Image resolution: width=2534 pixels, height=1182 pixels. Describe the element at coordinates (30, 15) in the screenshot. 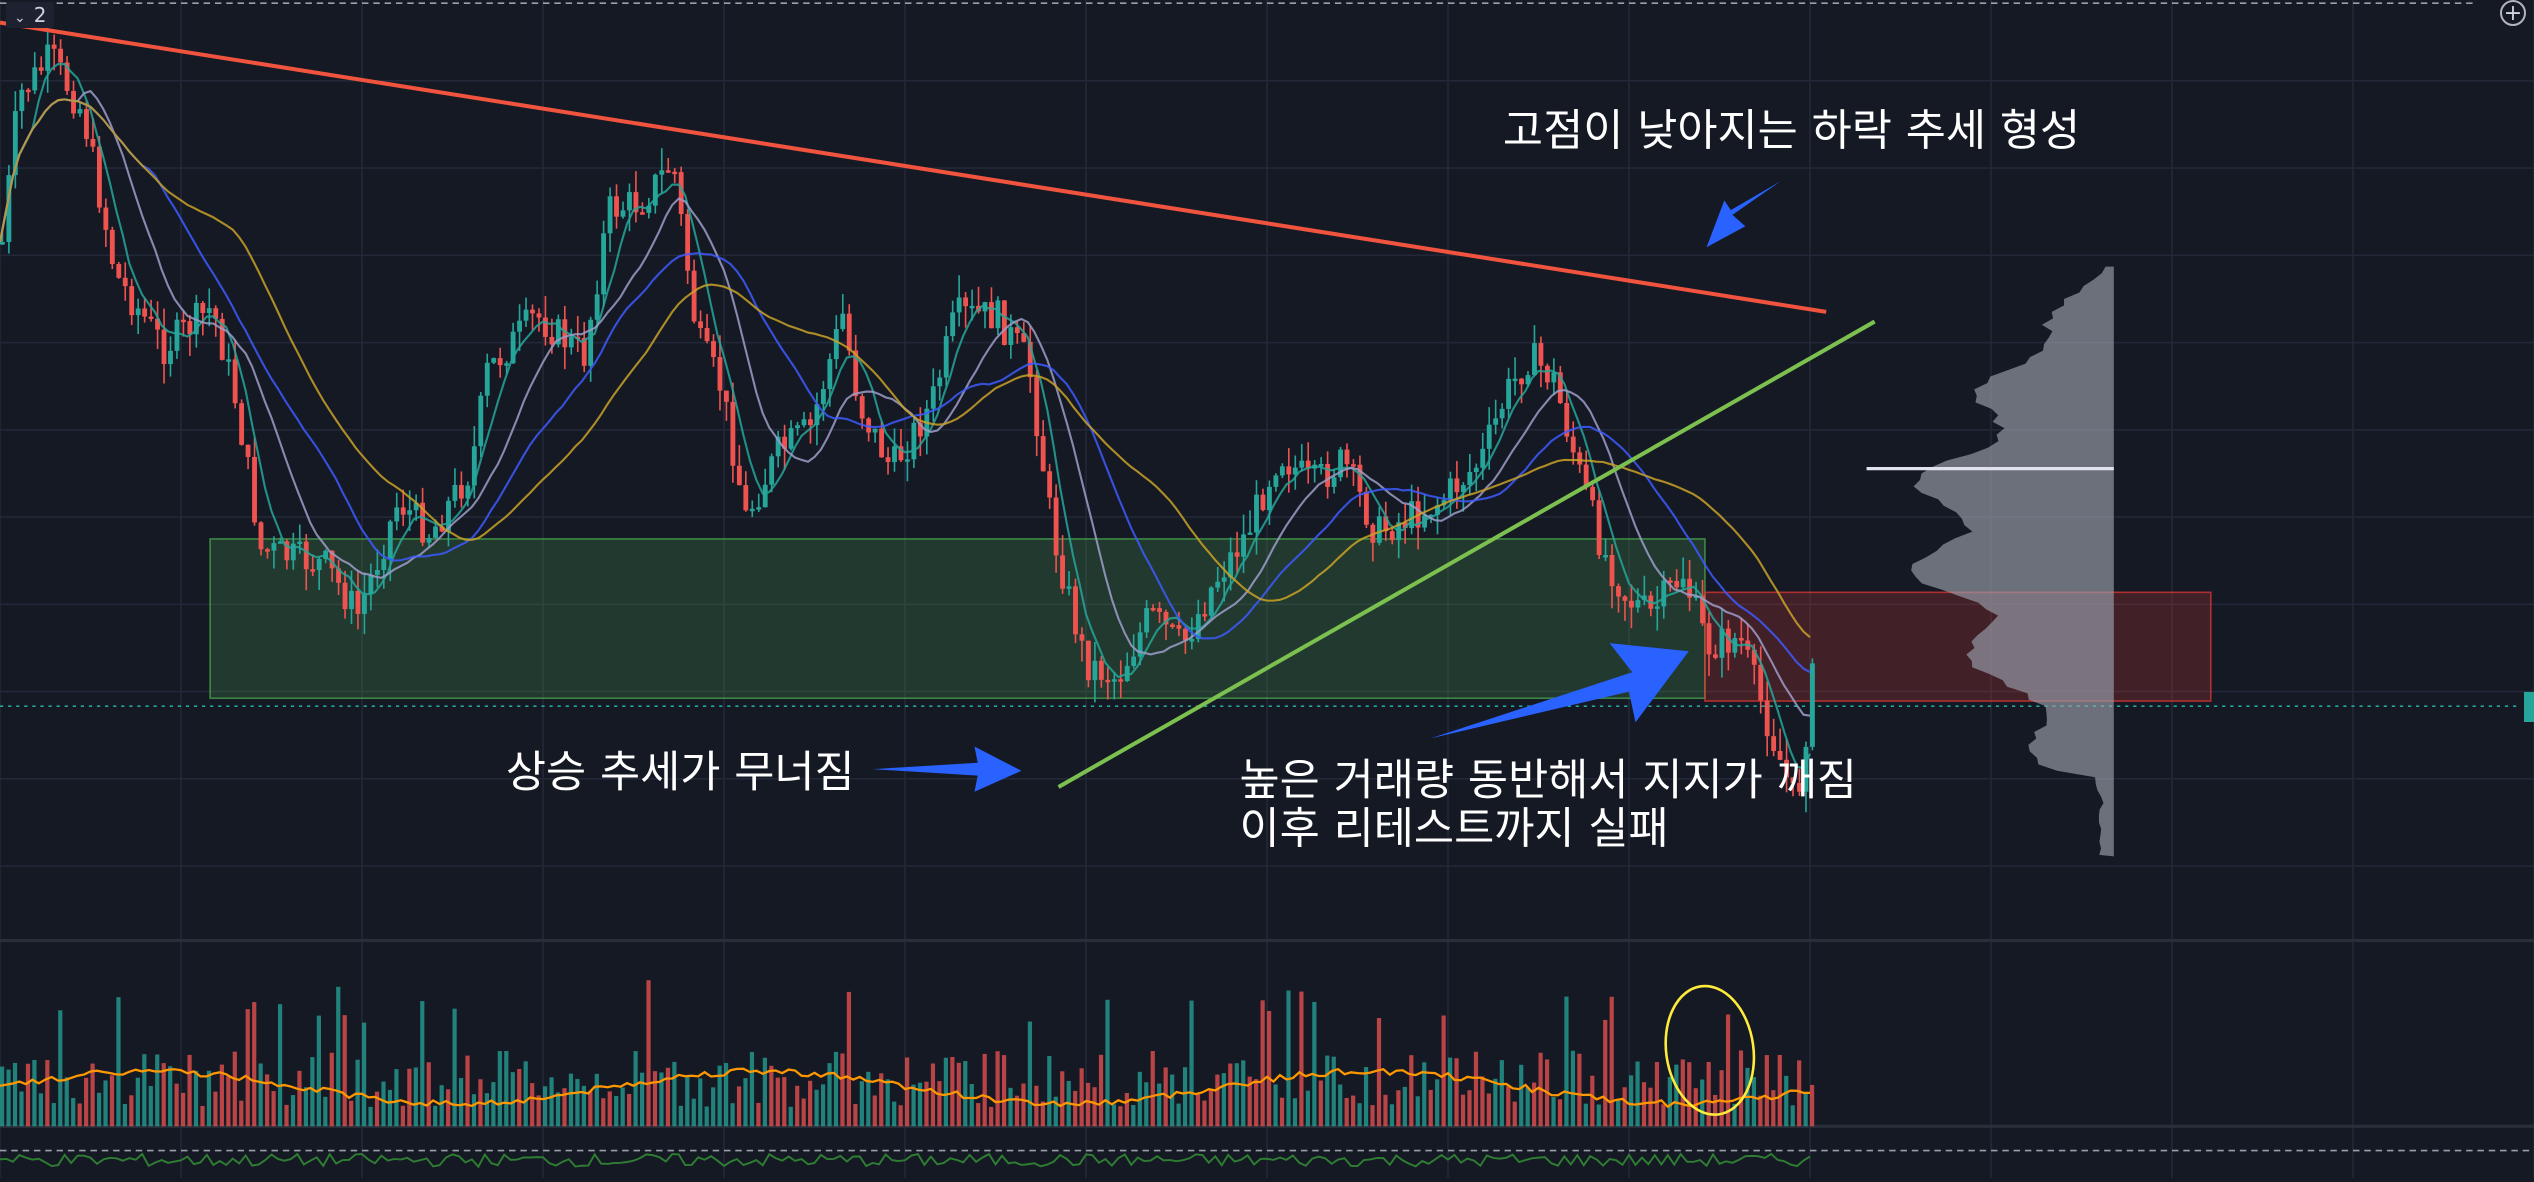

I see `pane-collapse-button: ⌄ 2` at that location.